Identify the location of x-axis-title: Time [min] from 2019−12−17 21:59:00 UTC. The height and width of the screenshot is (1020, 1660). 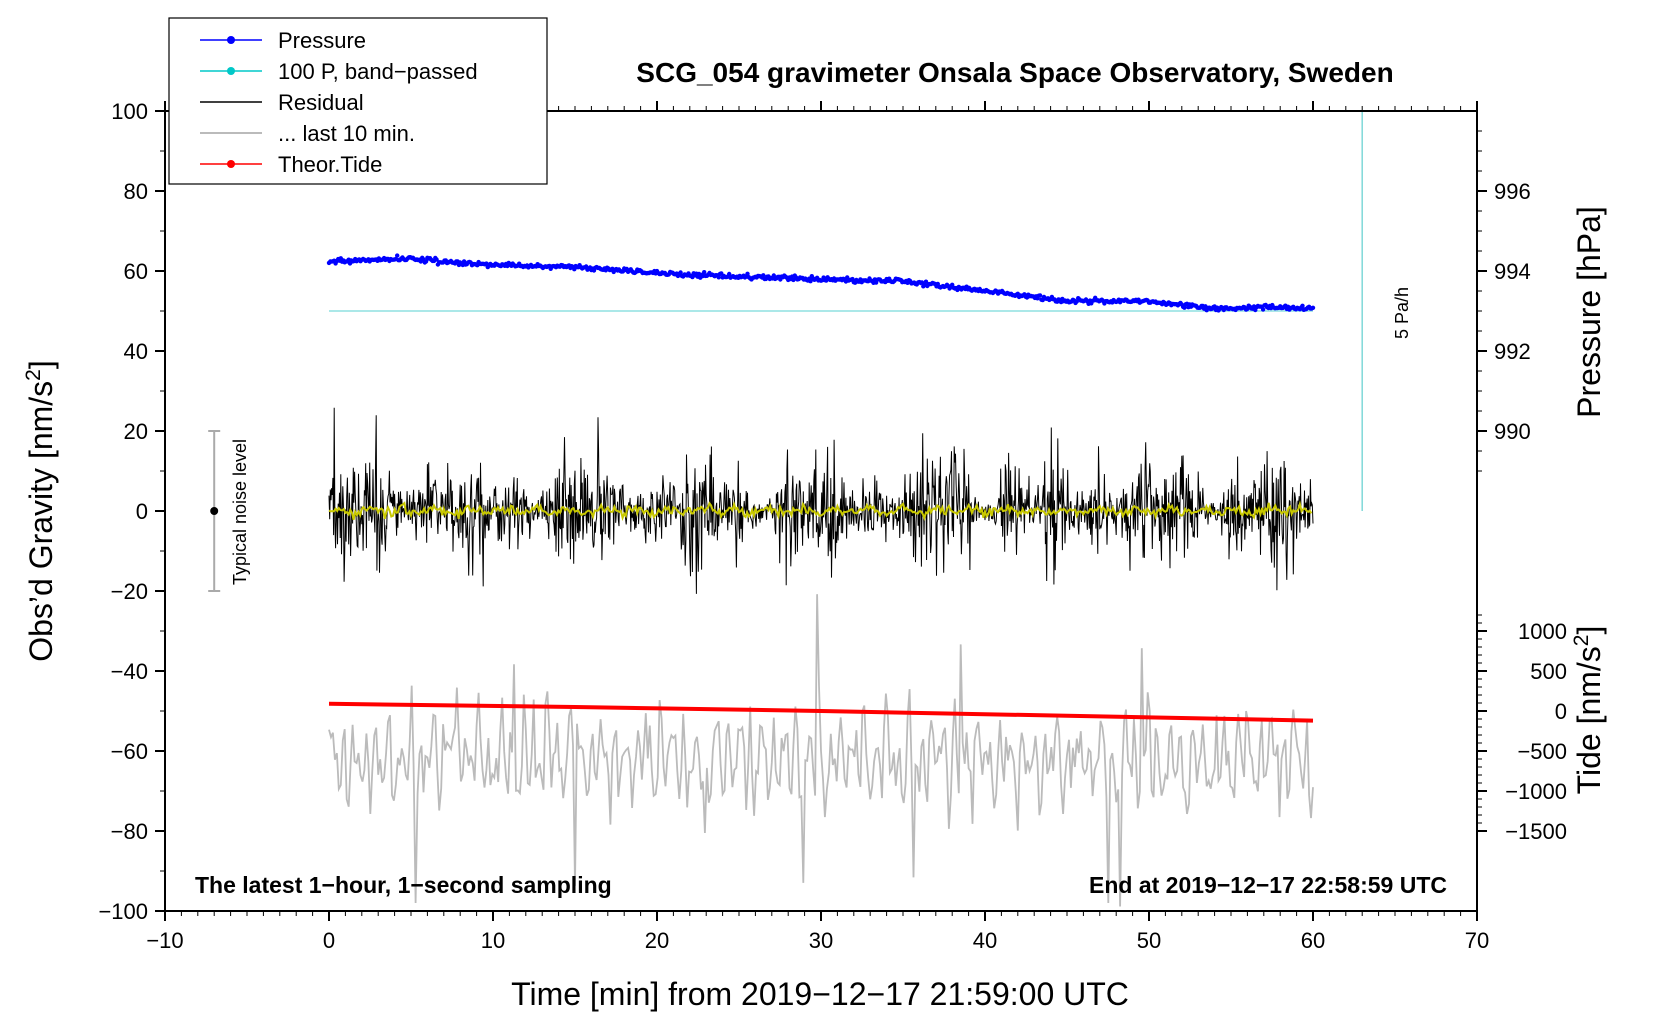
(820, 994).